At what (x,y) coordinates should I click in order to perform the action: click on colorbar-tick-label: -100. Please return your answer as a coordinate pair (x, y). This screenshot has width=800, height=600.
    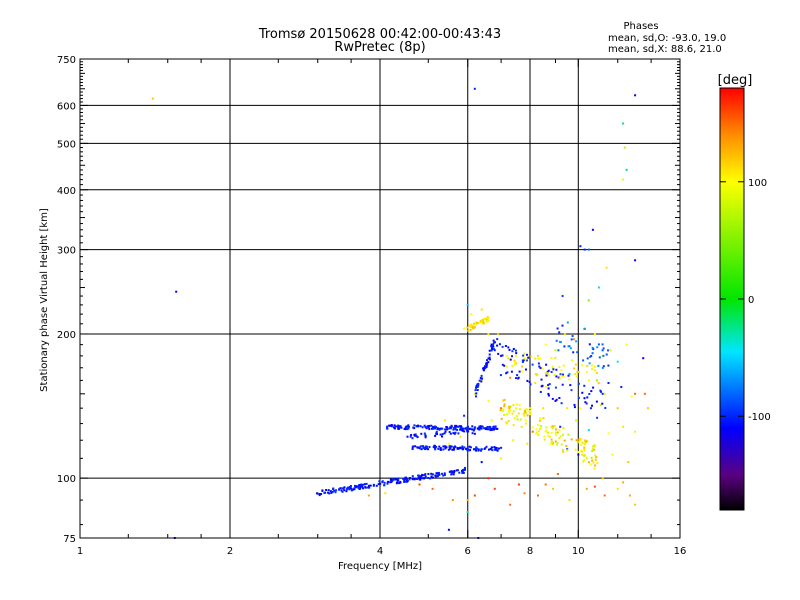
    Looking at the image, I should click on (759, 417).